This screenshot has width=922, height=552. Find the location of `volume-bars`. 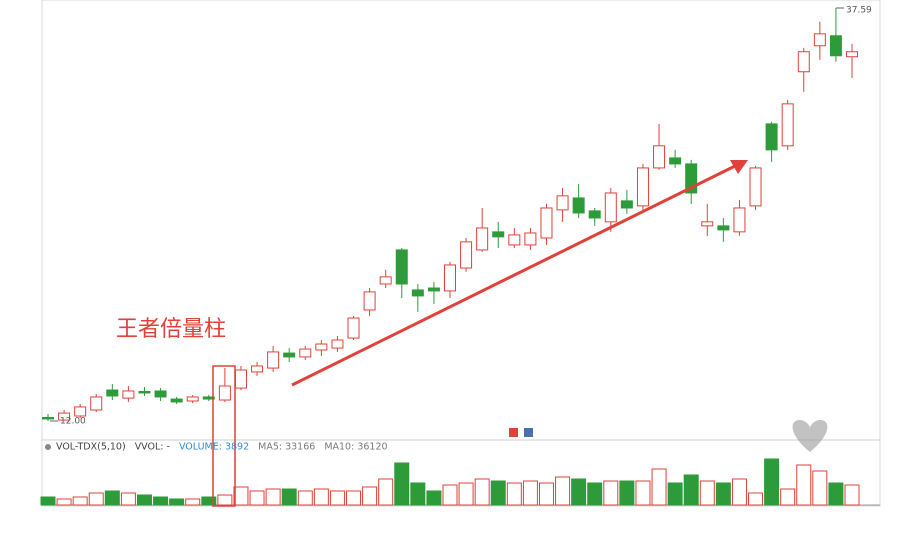

volume-bars is located at coordinates (450, 482).